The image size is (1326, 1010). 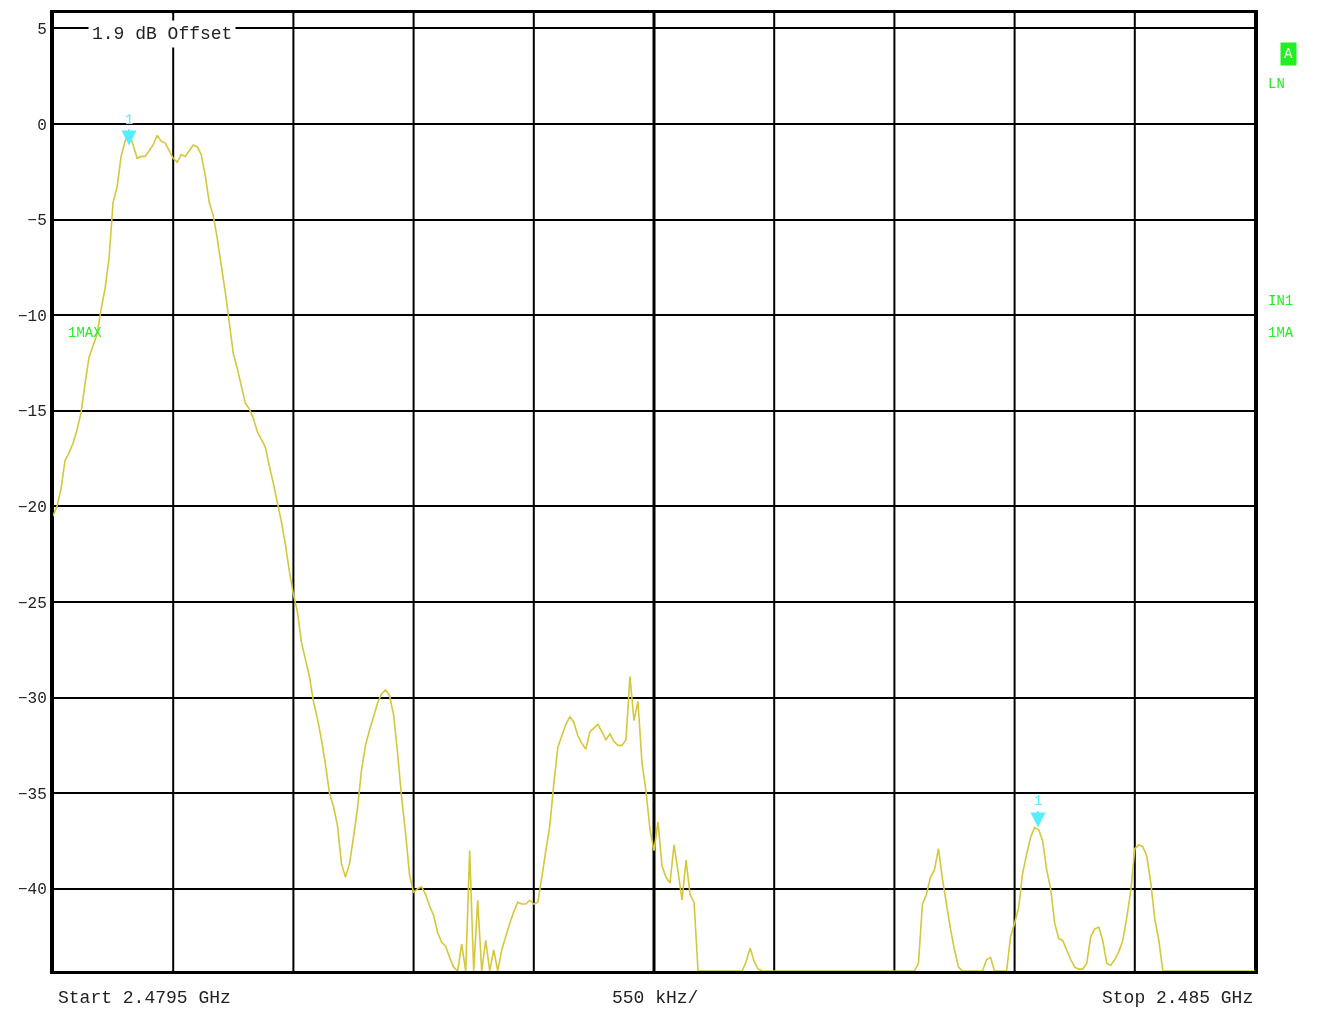 What do you see at coordinates (32, 699) in the screenshot?
I see `y-tick-label: −30` at bounding box center [32, 699].